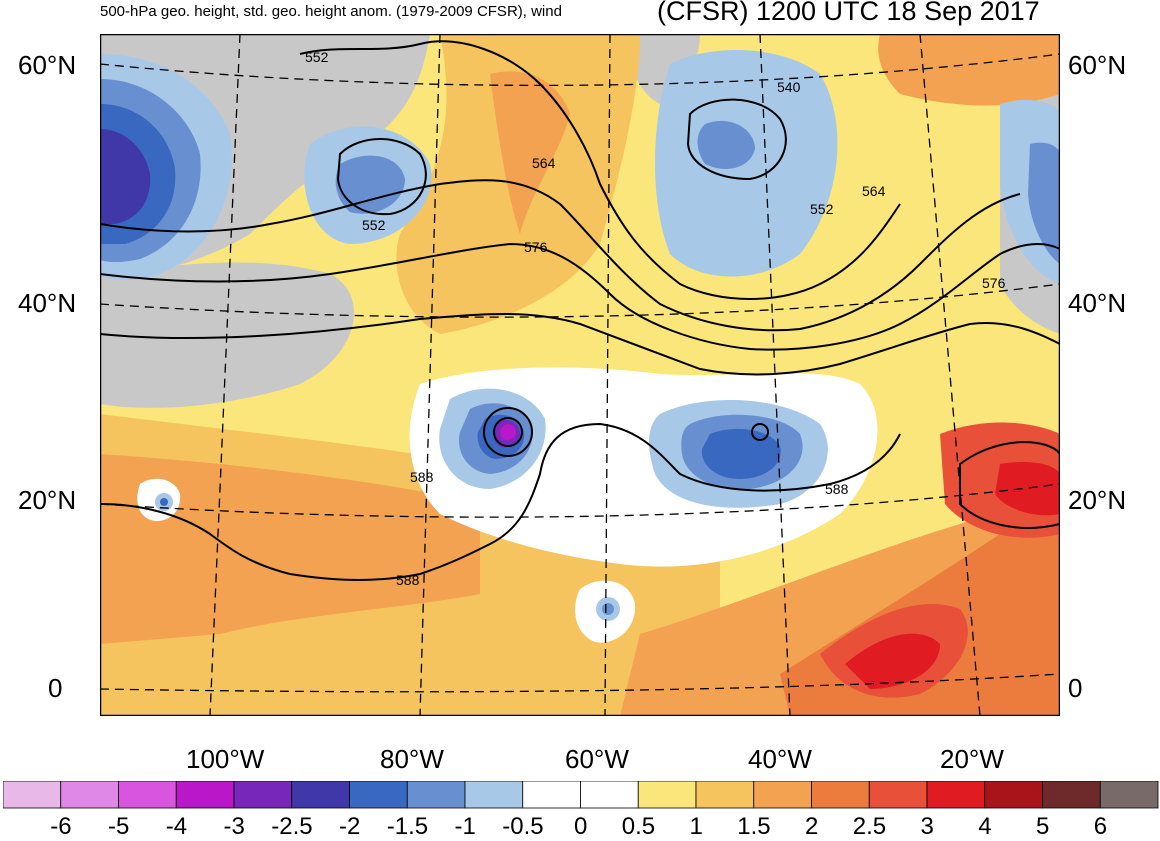 This screenshot has height=841, width=1160. I want to click on colorbar-tick-label: -1.5, so click(407, 826).